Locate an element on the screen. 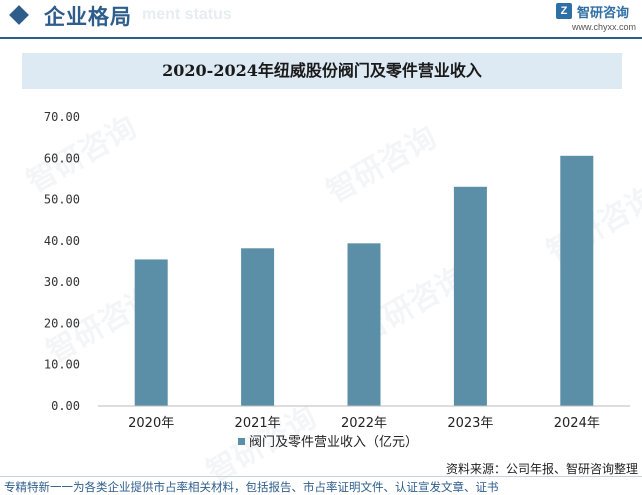  section-subtitle-ghost: ment status is located at coordinates (187, 14).